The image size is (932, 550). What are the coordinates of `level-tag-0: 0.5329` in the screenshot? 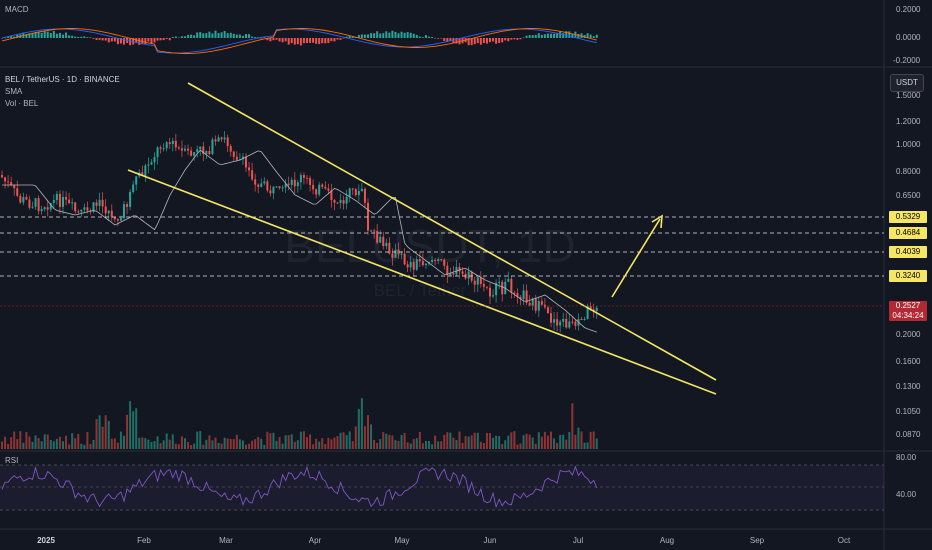 It's located at (908, 217).